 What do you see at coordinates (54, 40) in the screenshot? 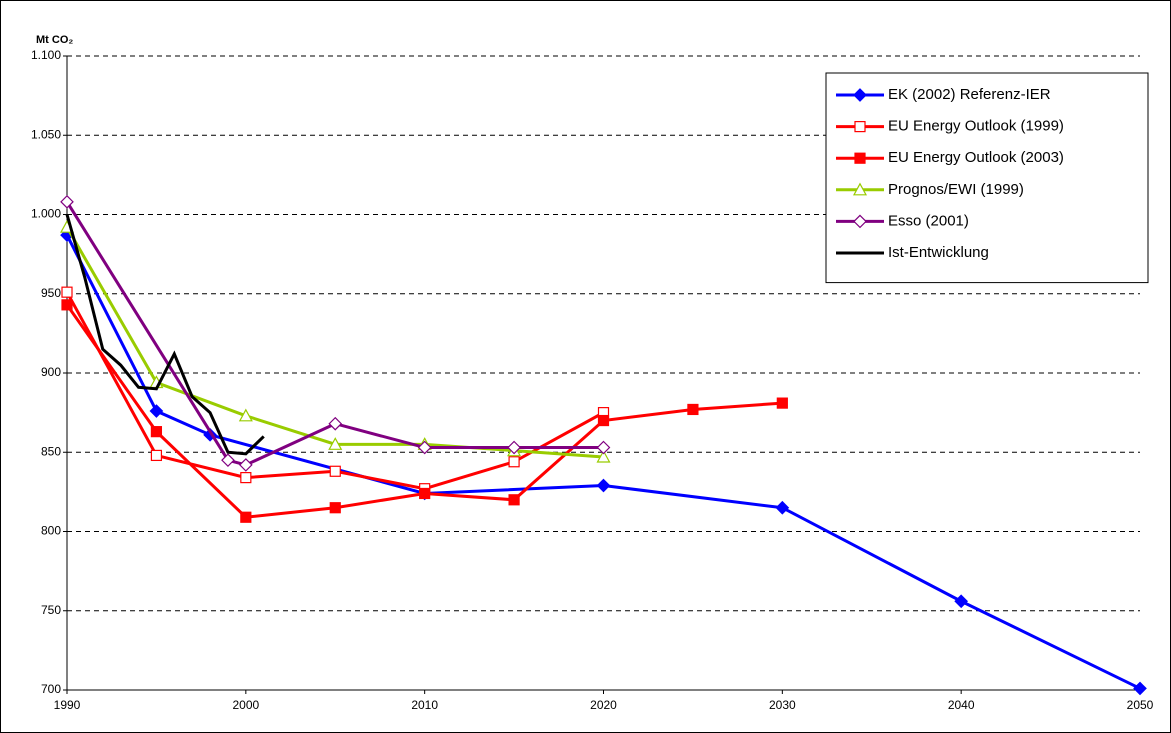
I see `y-axis-label: Mt CO₂` at bounding box center [54, 40].